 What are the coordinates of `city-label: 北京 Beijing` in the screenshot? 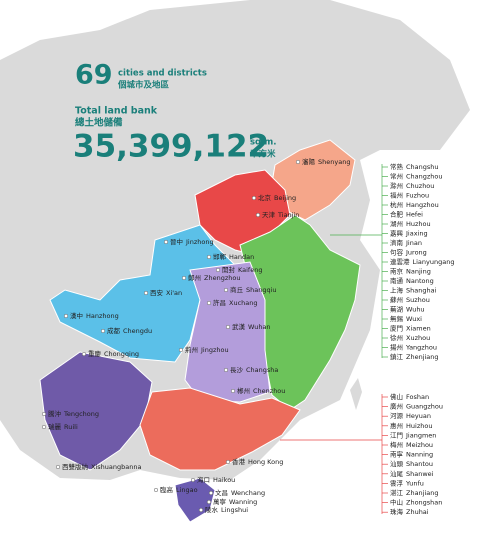 It's located at (277, 197).